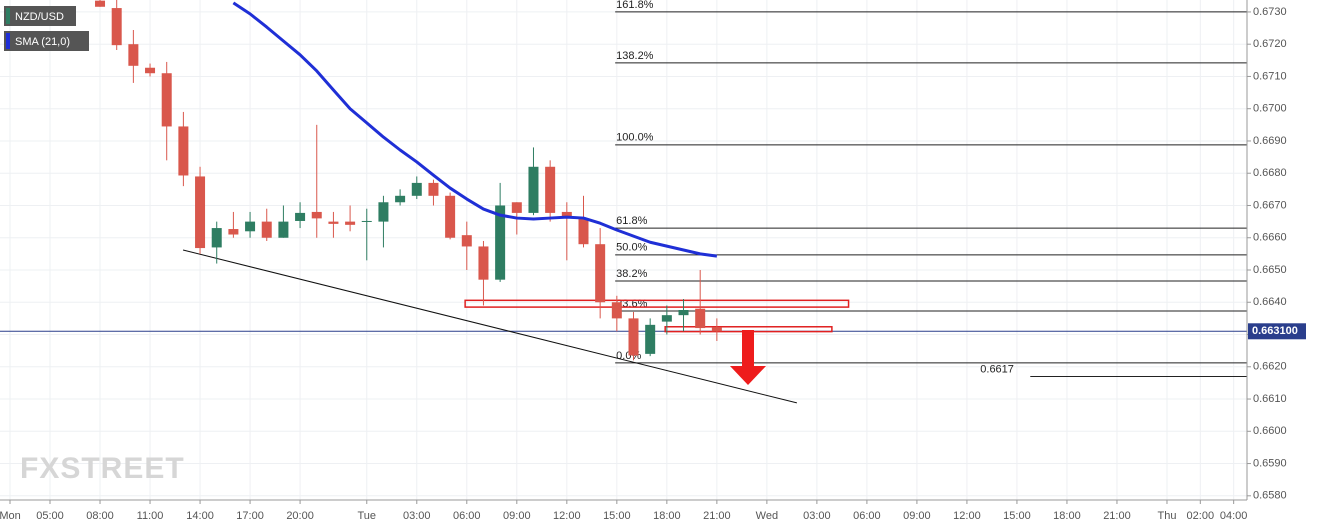 Image resolution: width=1323 pixels, height=529 pixels. I want to click on current-price-box, so click(1277, 331).